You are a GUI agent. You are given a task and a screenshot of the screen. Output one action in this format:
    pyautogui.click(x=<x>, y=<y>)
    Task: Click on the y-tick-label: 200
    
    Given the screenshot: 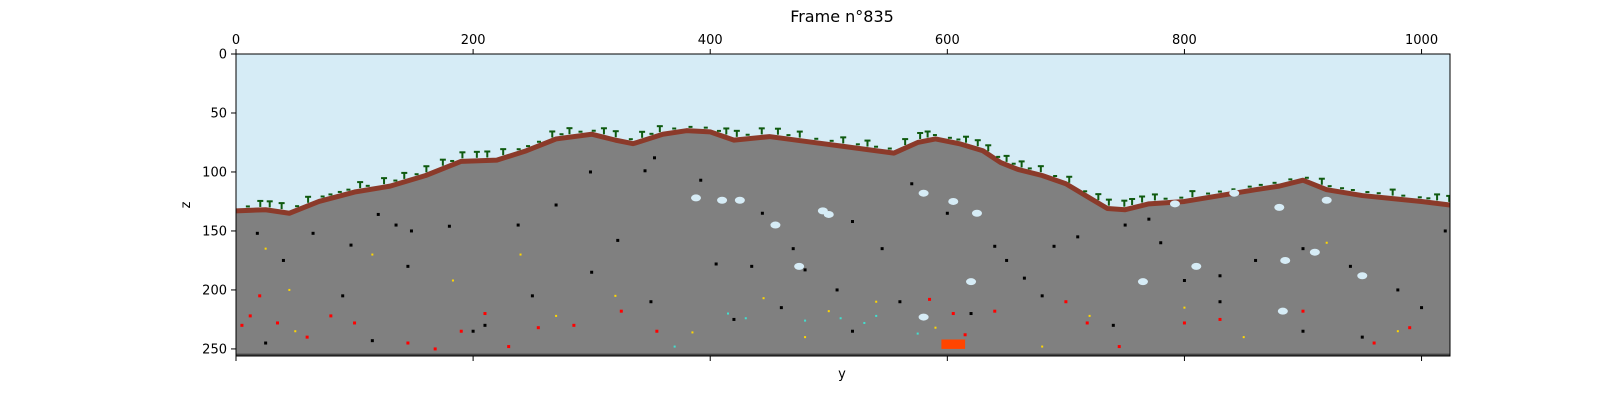 What is the action you would take?
    pyautogui.click(x=214, y=290)
    